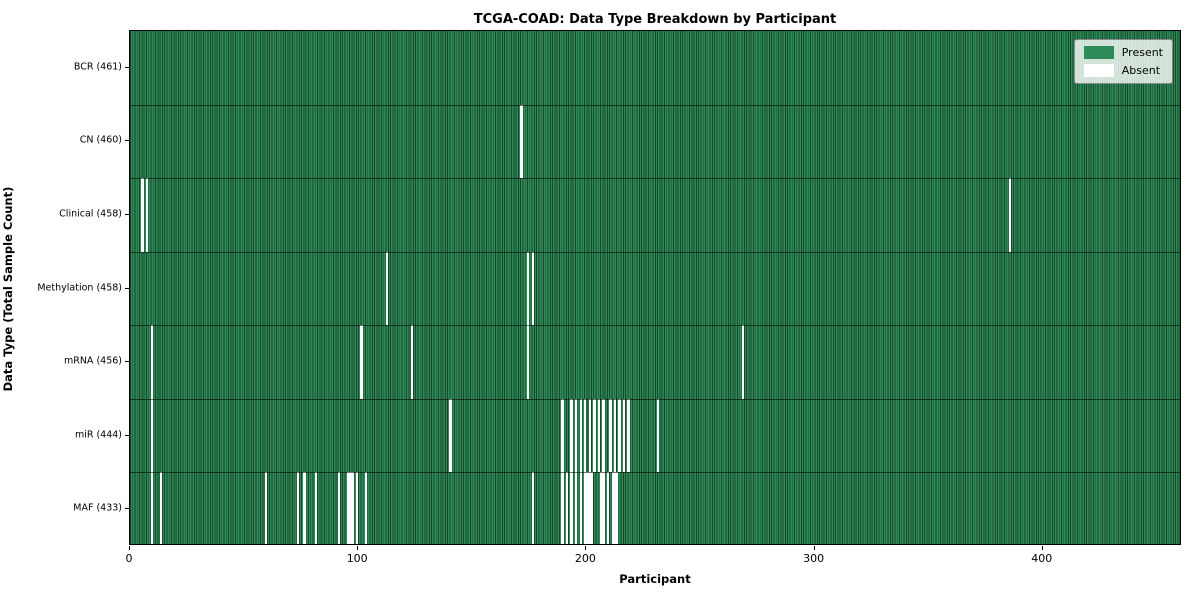 The height and width of the screenshot is (600, 1200). Describe the element at coordinates (97, 508) in the screenshot. I see `ytick-label-maf: MAF (433)` at that location.